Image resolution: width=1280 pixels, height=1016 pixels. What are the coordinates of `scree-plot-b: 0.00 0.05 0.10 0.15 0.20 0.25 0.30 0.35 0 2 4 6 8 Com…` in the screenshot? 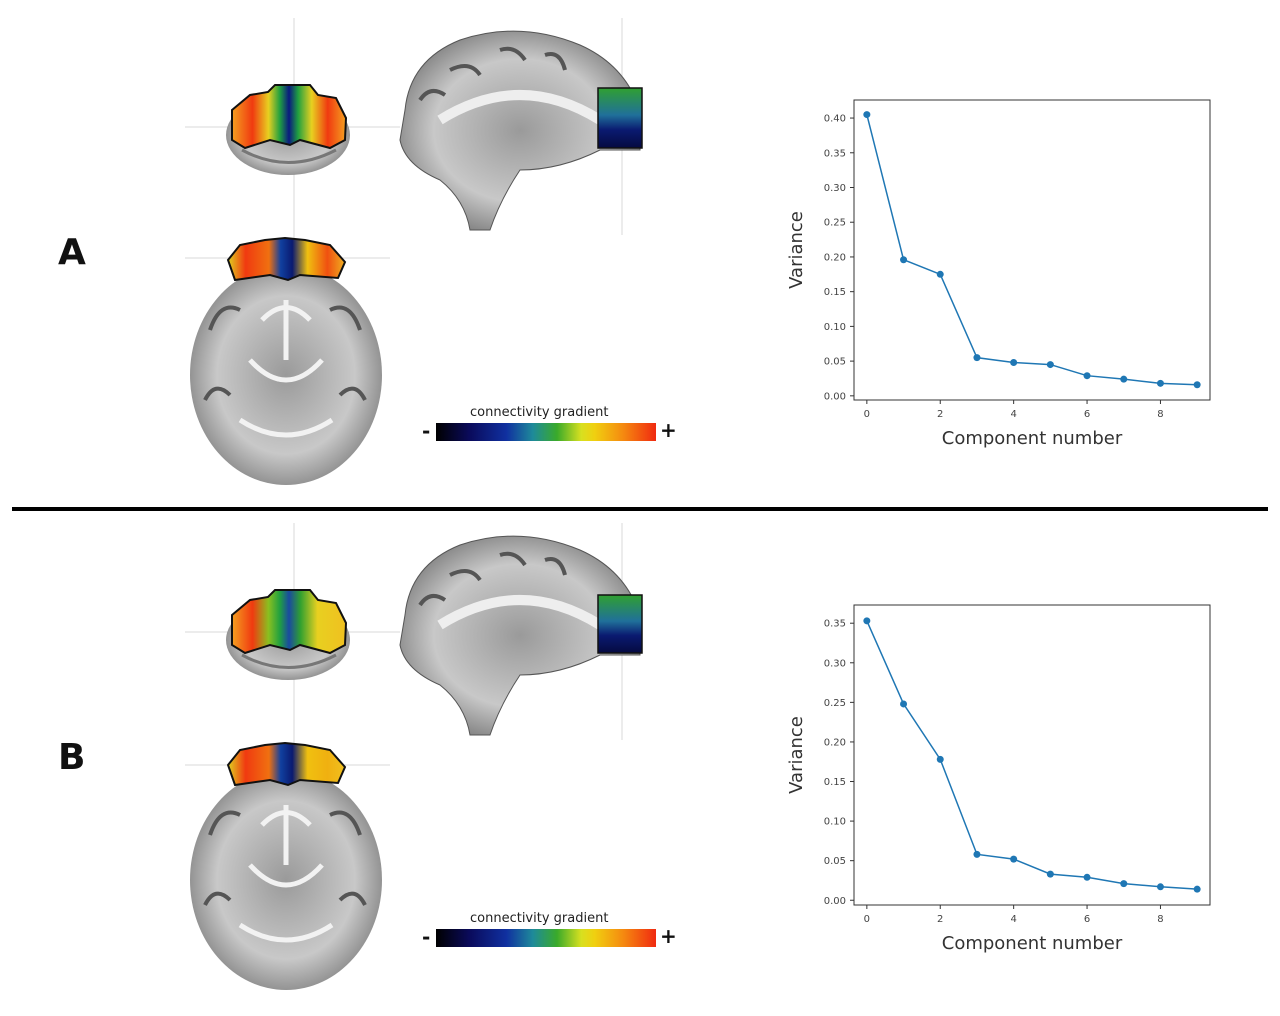 It's located at (998, 779).